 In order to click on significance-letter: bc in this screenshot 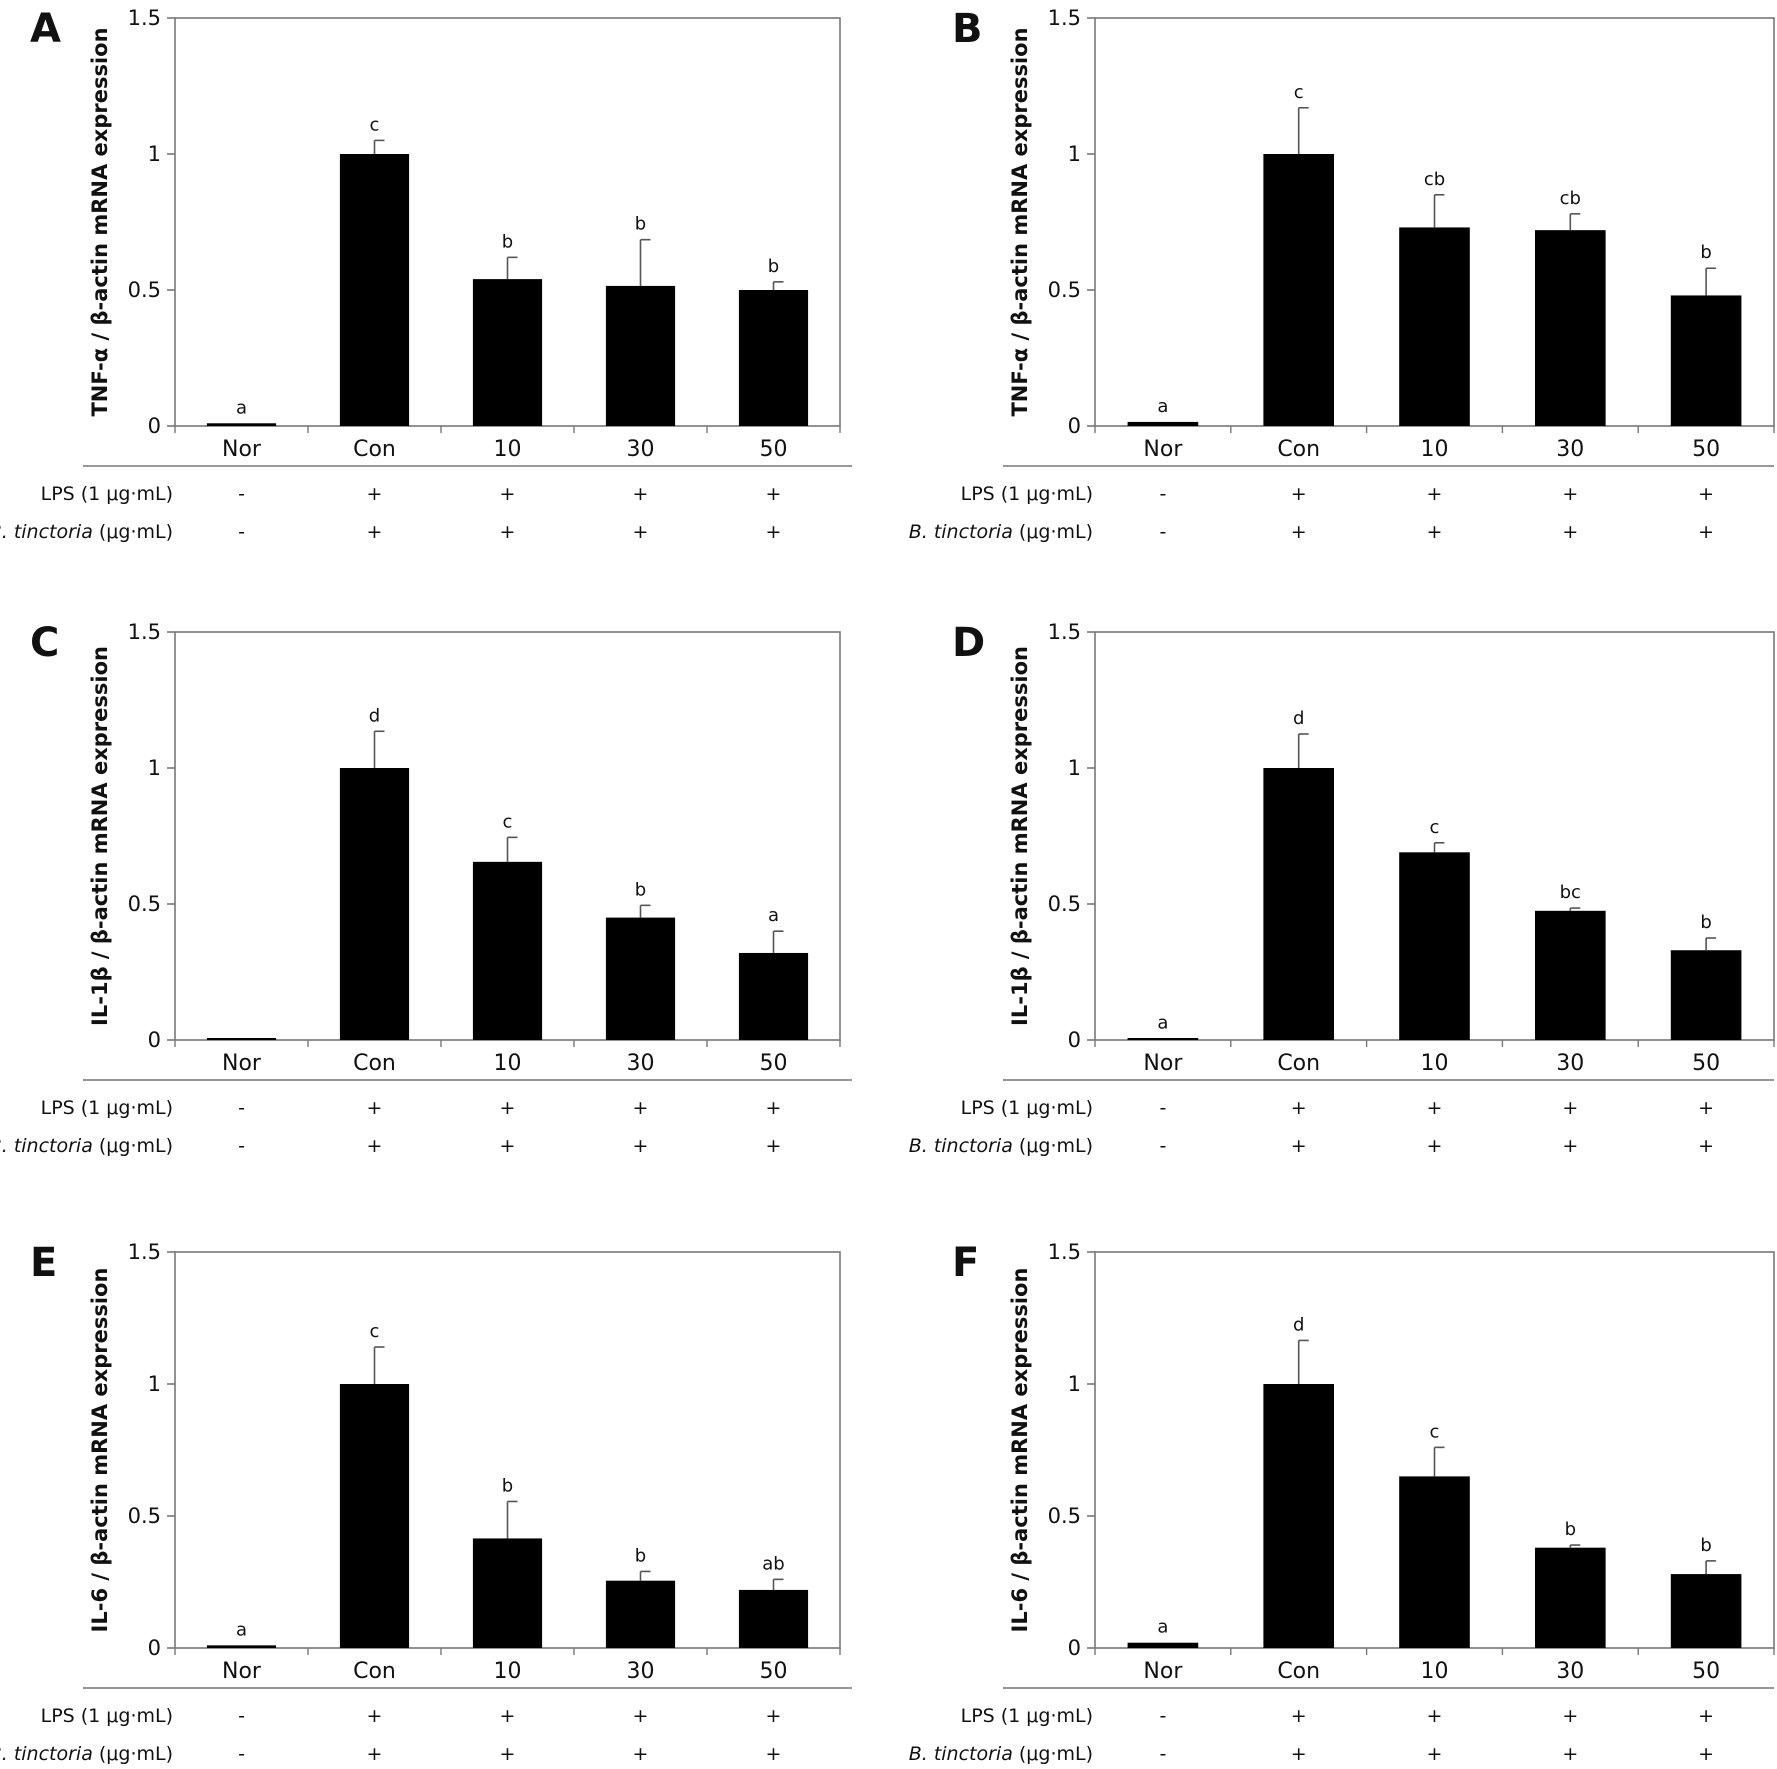, I will do `click(1570, 892)`.